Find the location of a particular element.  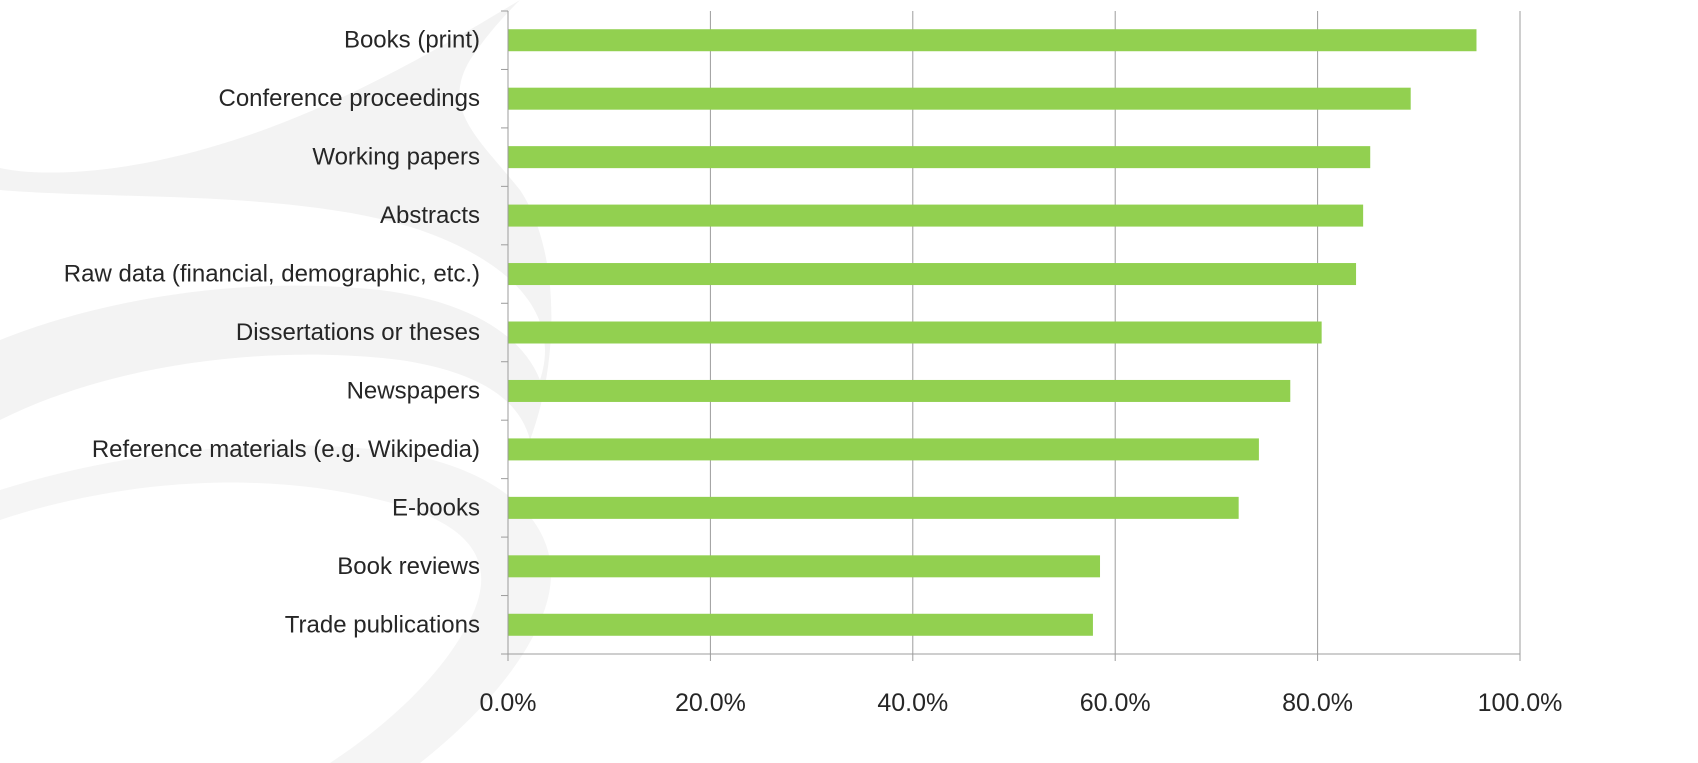

category-label: E-books is located at coordinates (436, 507).